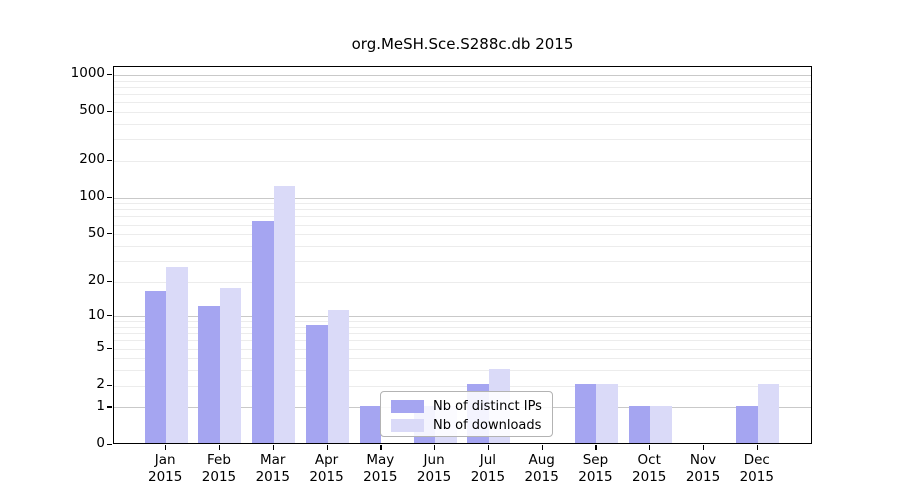 The height and width of the screenshot is (500, 900). What do you see at coordinates (219, 468) in the screenshot?
I see `x-axis-month-label: Feb 2015` at bounding box center [219, 468].